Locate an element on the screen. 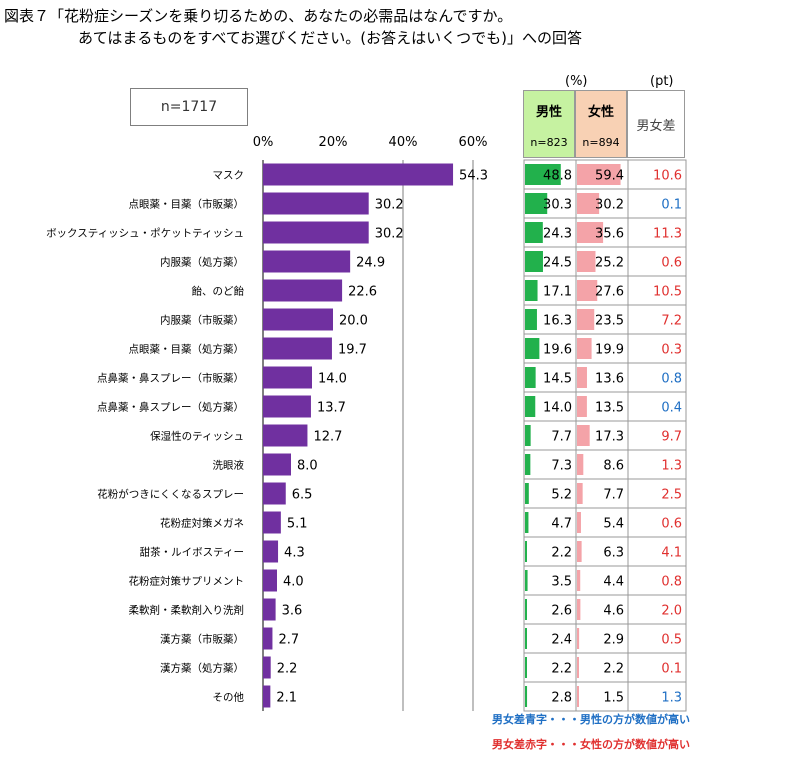 Image resolution: width=810 pixels, height=771 pixels. male-header-label: 男性 is located at coordinates (548, 112).